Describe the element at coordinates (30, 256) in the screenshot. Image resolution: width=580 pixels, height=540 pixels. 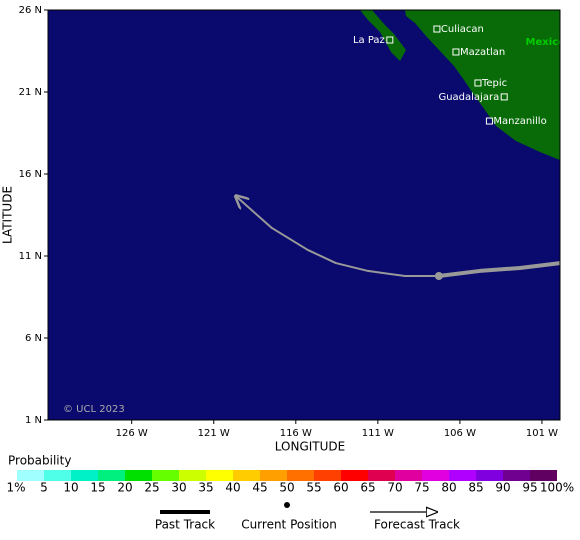
I see `y-tick-label: 11 N` at that location.